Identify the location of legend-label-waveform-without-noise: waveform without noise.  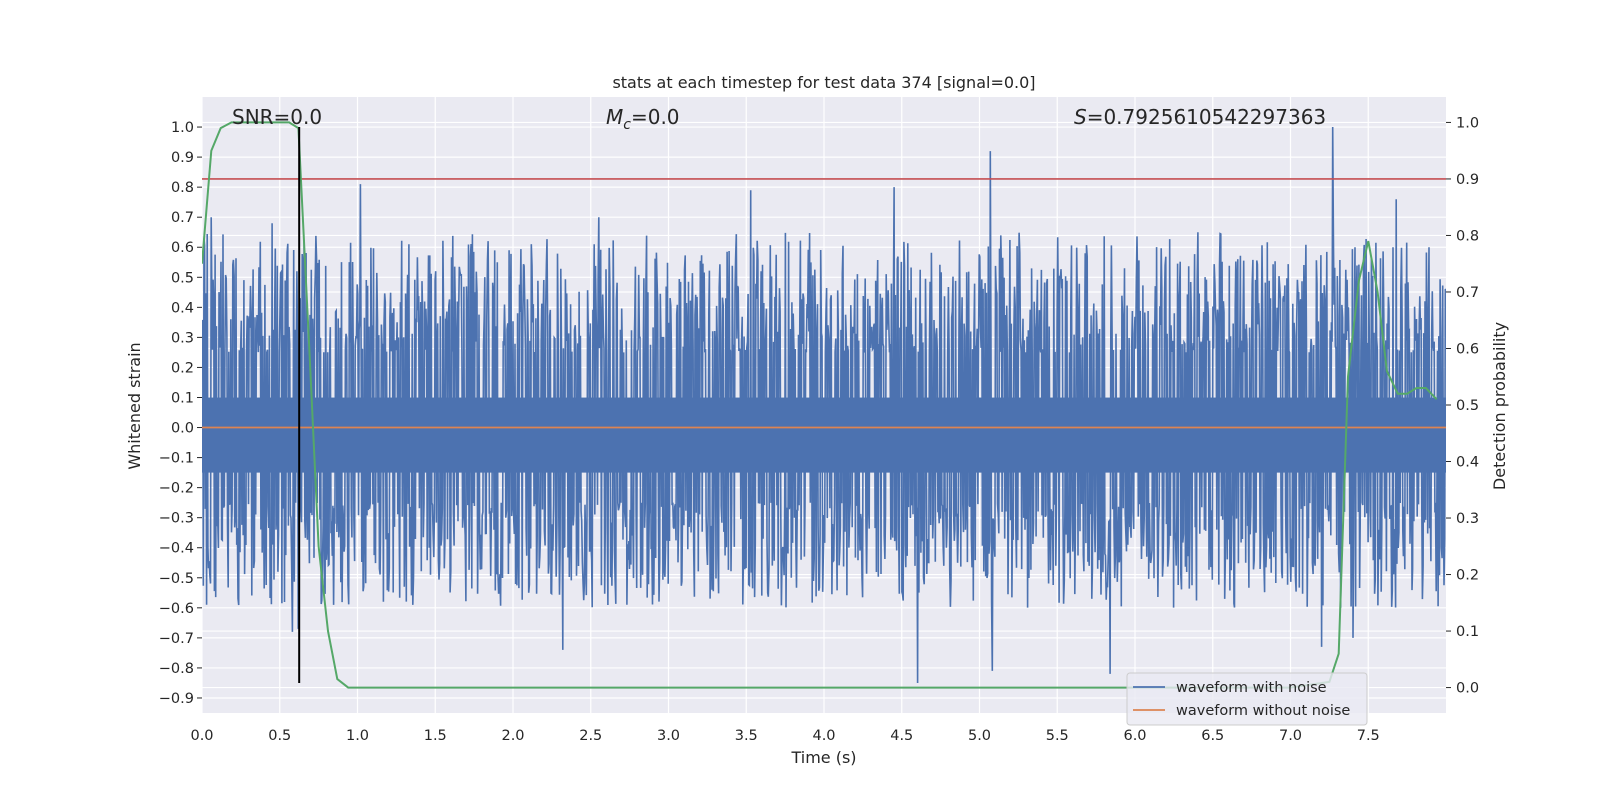
(1263, 711).